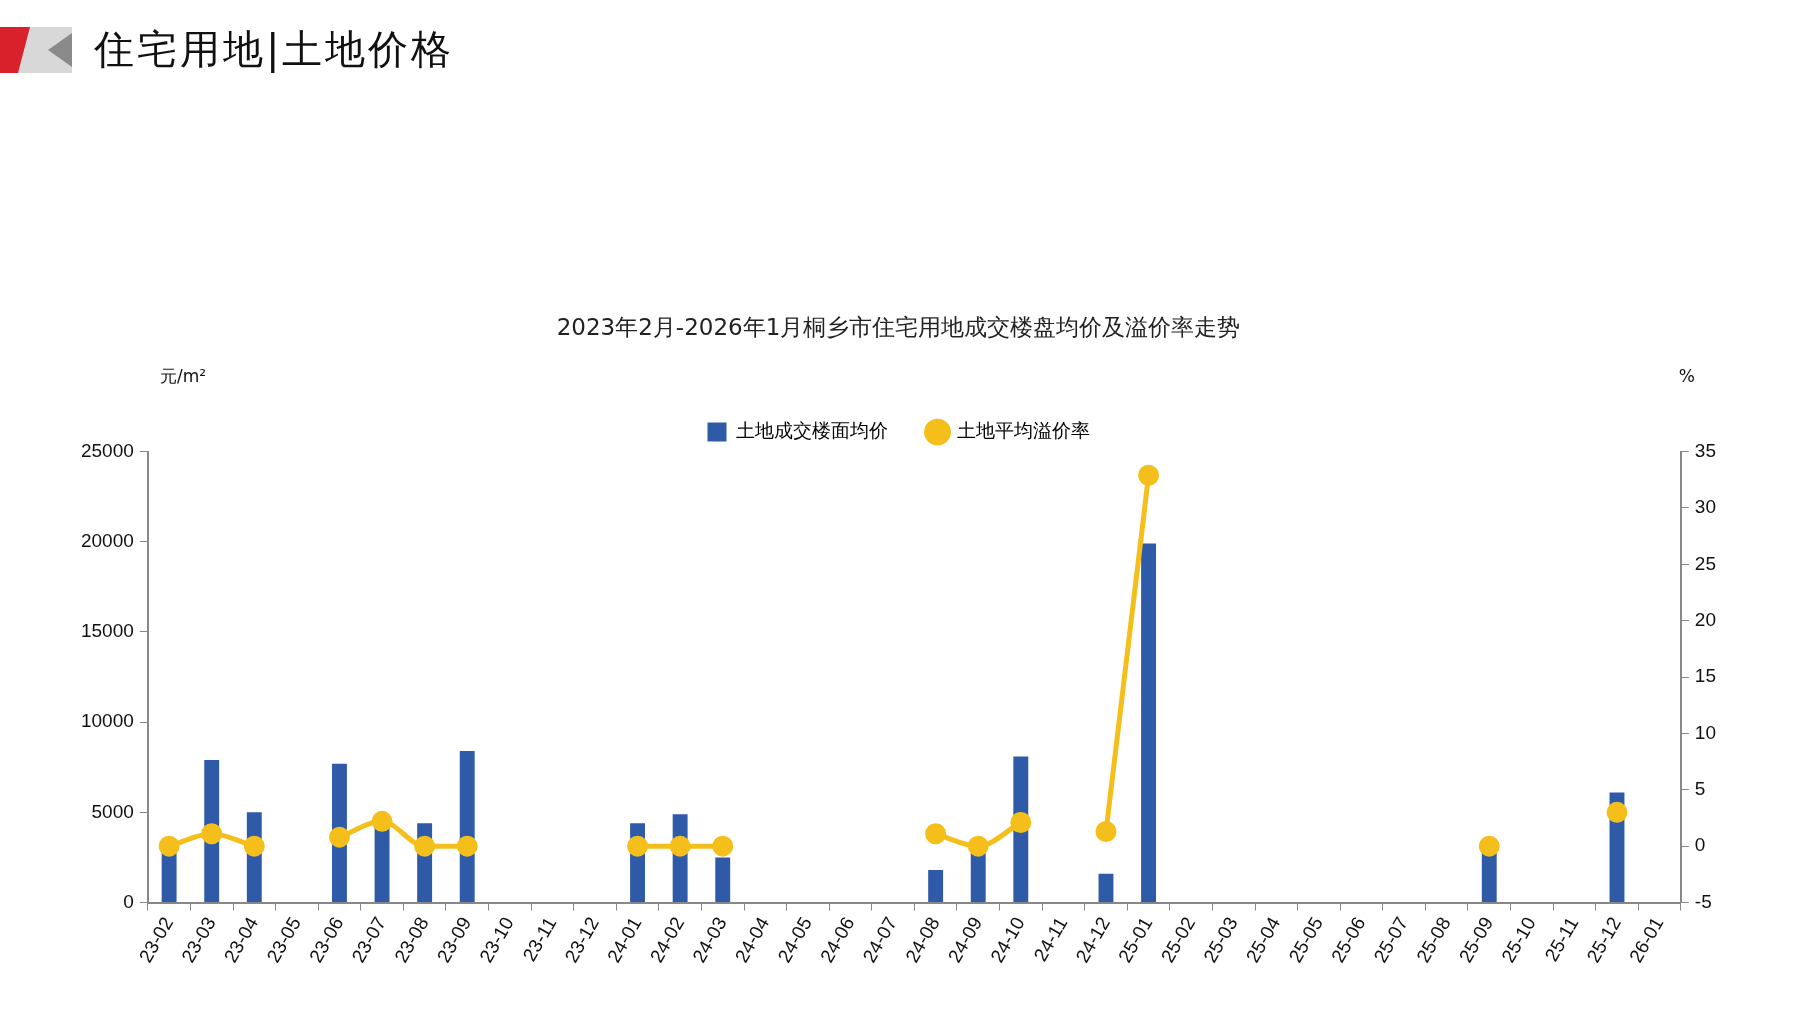 This screenshot has height=1010, width=1797. I want to click on y2-tick-label: 15, so click(1705, 676).